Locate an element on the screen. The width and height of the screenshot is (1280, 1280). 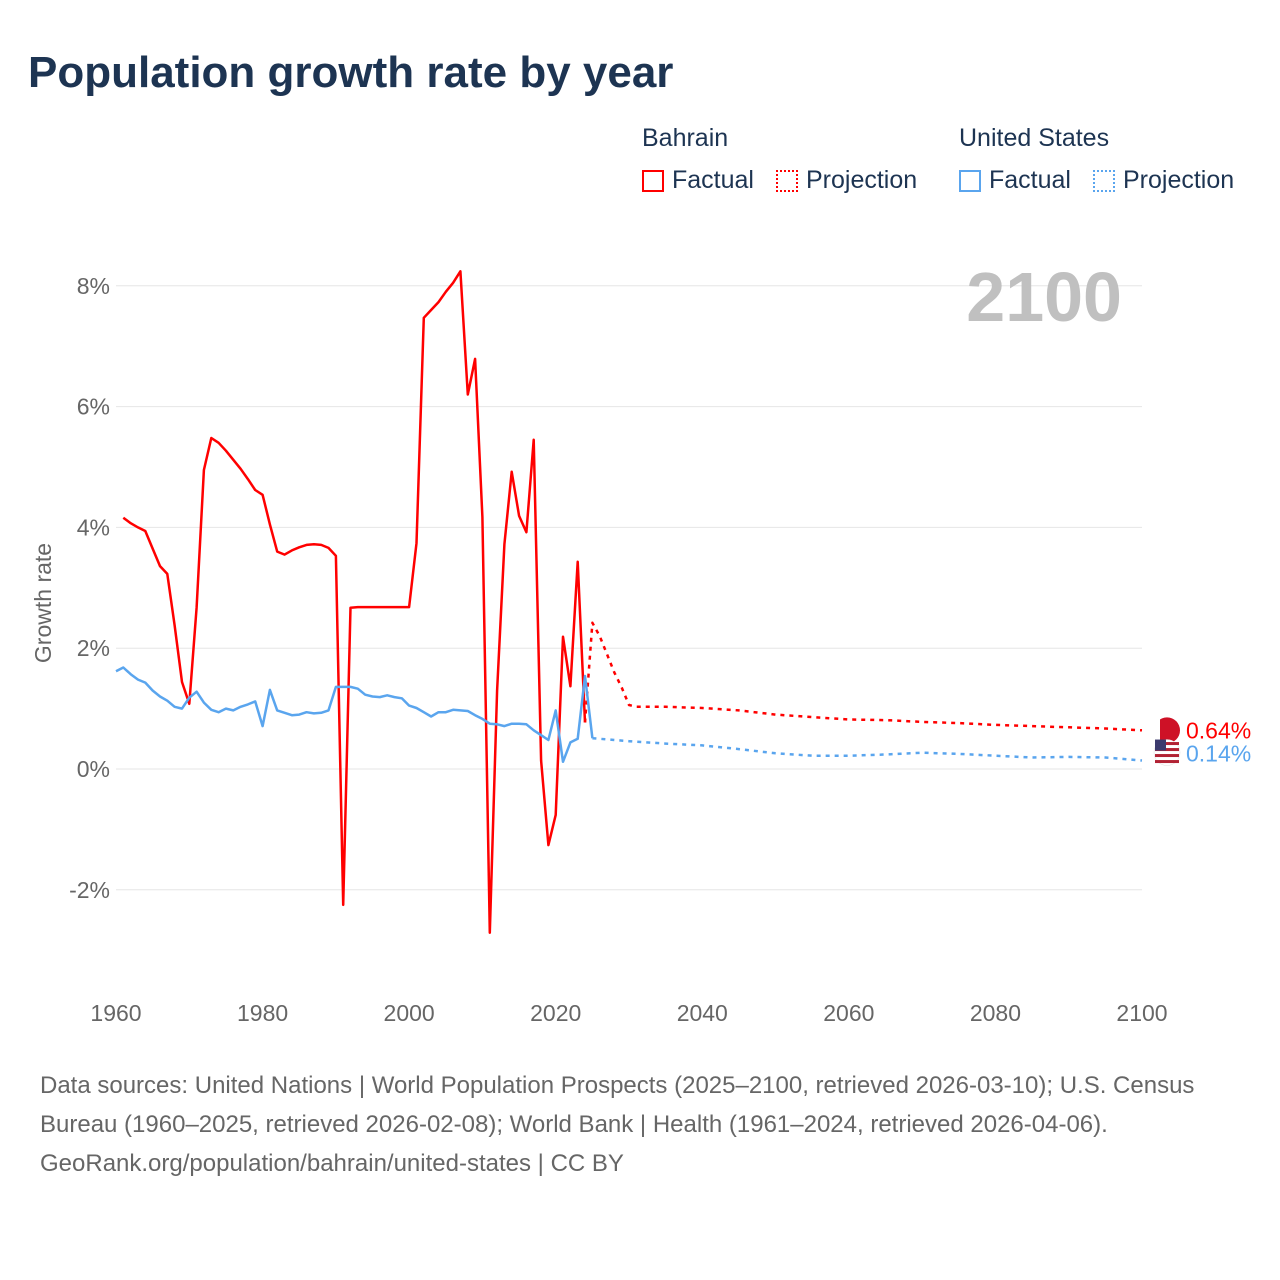
y-tick-label: 6% is located at coordinates (93, 407).